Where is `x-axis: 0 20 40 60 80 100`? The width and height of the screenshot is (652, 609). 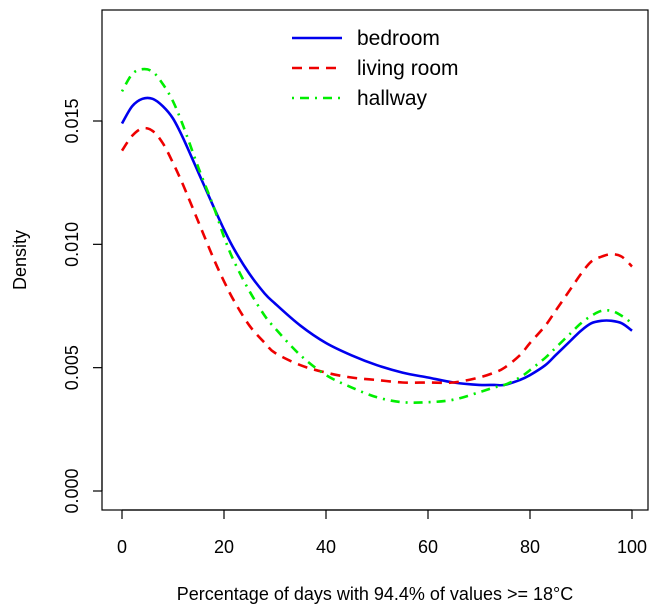
x-axis: 0 20 40 60 80 100 is located at coordinates (382, 533).